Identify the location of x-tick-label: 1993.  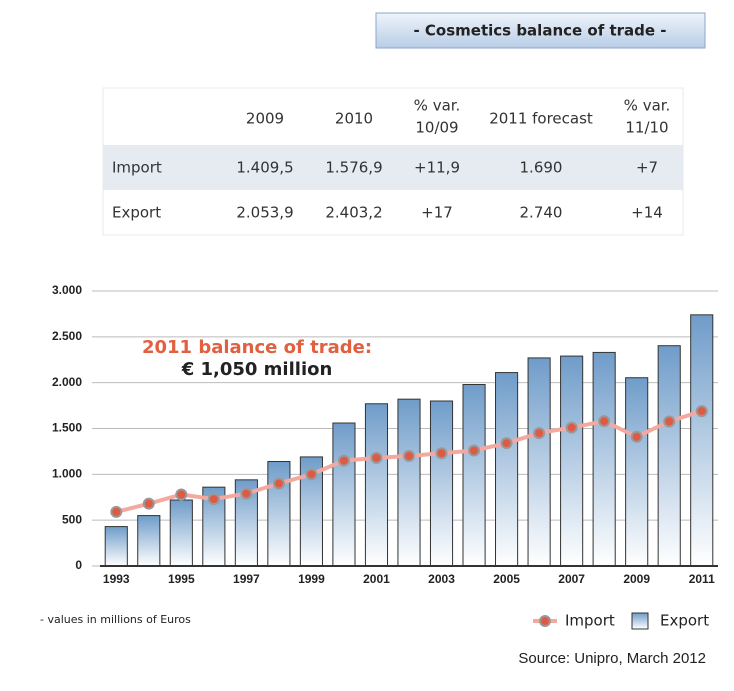
(116, 579).